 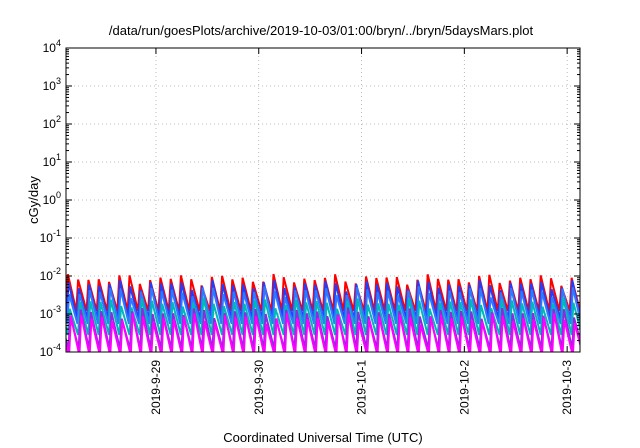 What do you see at coordinates (57, 309) in the screenshot?
I see `y-tick-exponent: -3` at bounding box center [57, 309].